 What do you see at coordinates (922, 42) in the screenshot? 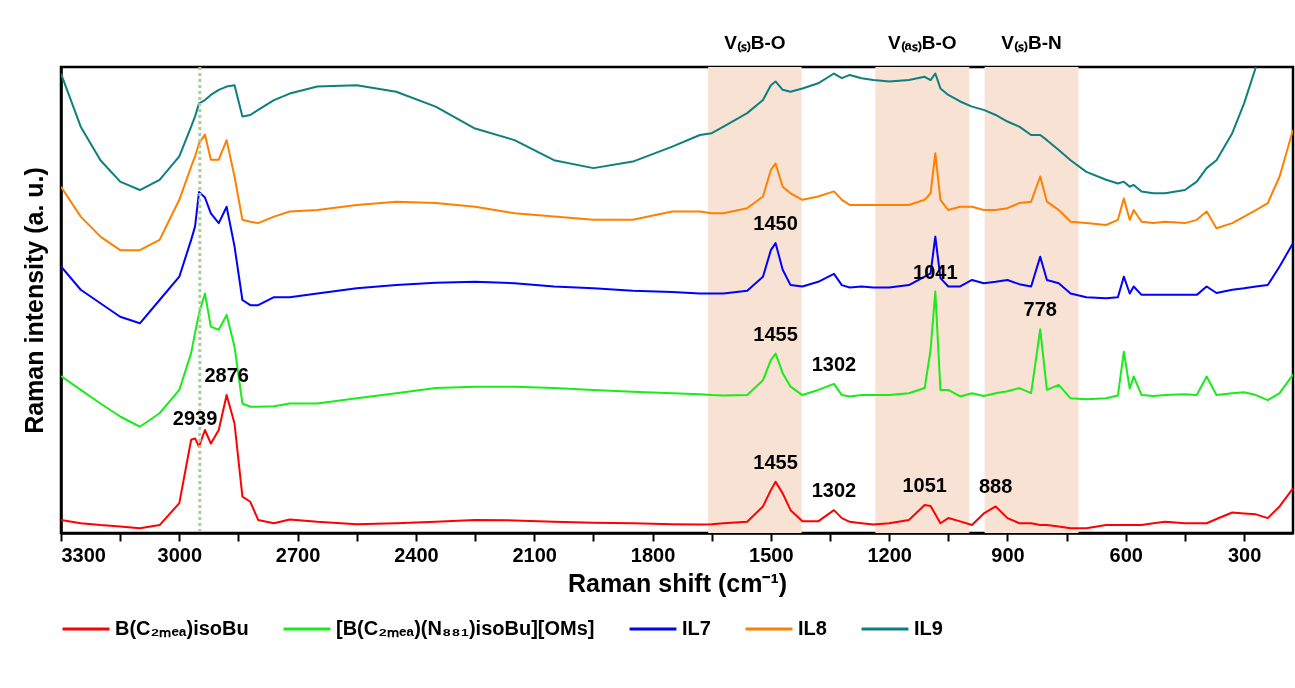
I see `band-label: V₍ₐₛ₎B-O` at bounding box center [922, 42].